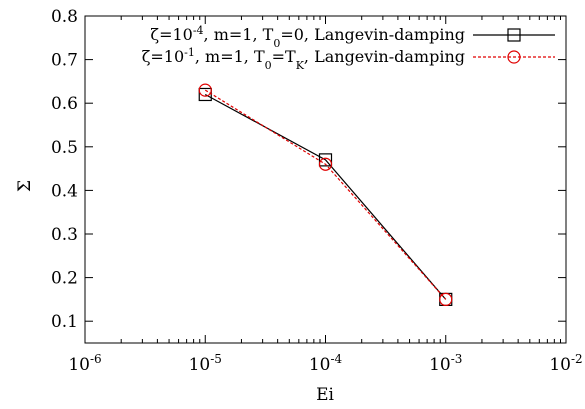 The height and width of the screenshot is (409, 585). Describe the element at coordinates (84, 363) in the screenshot. I see `x-tick-label: 10⁻⁶` at that location.